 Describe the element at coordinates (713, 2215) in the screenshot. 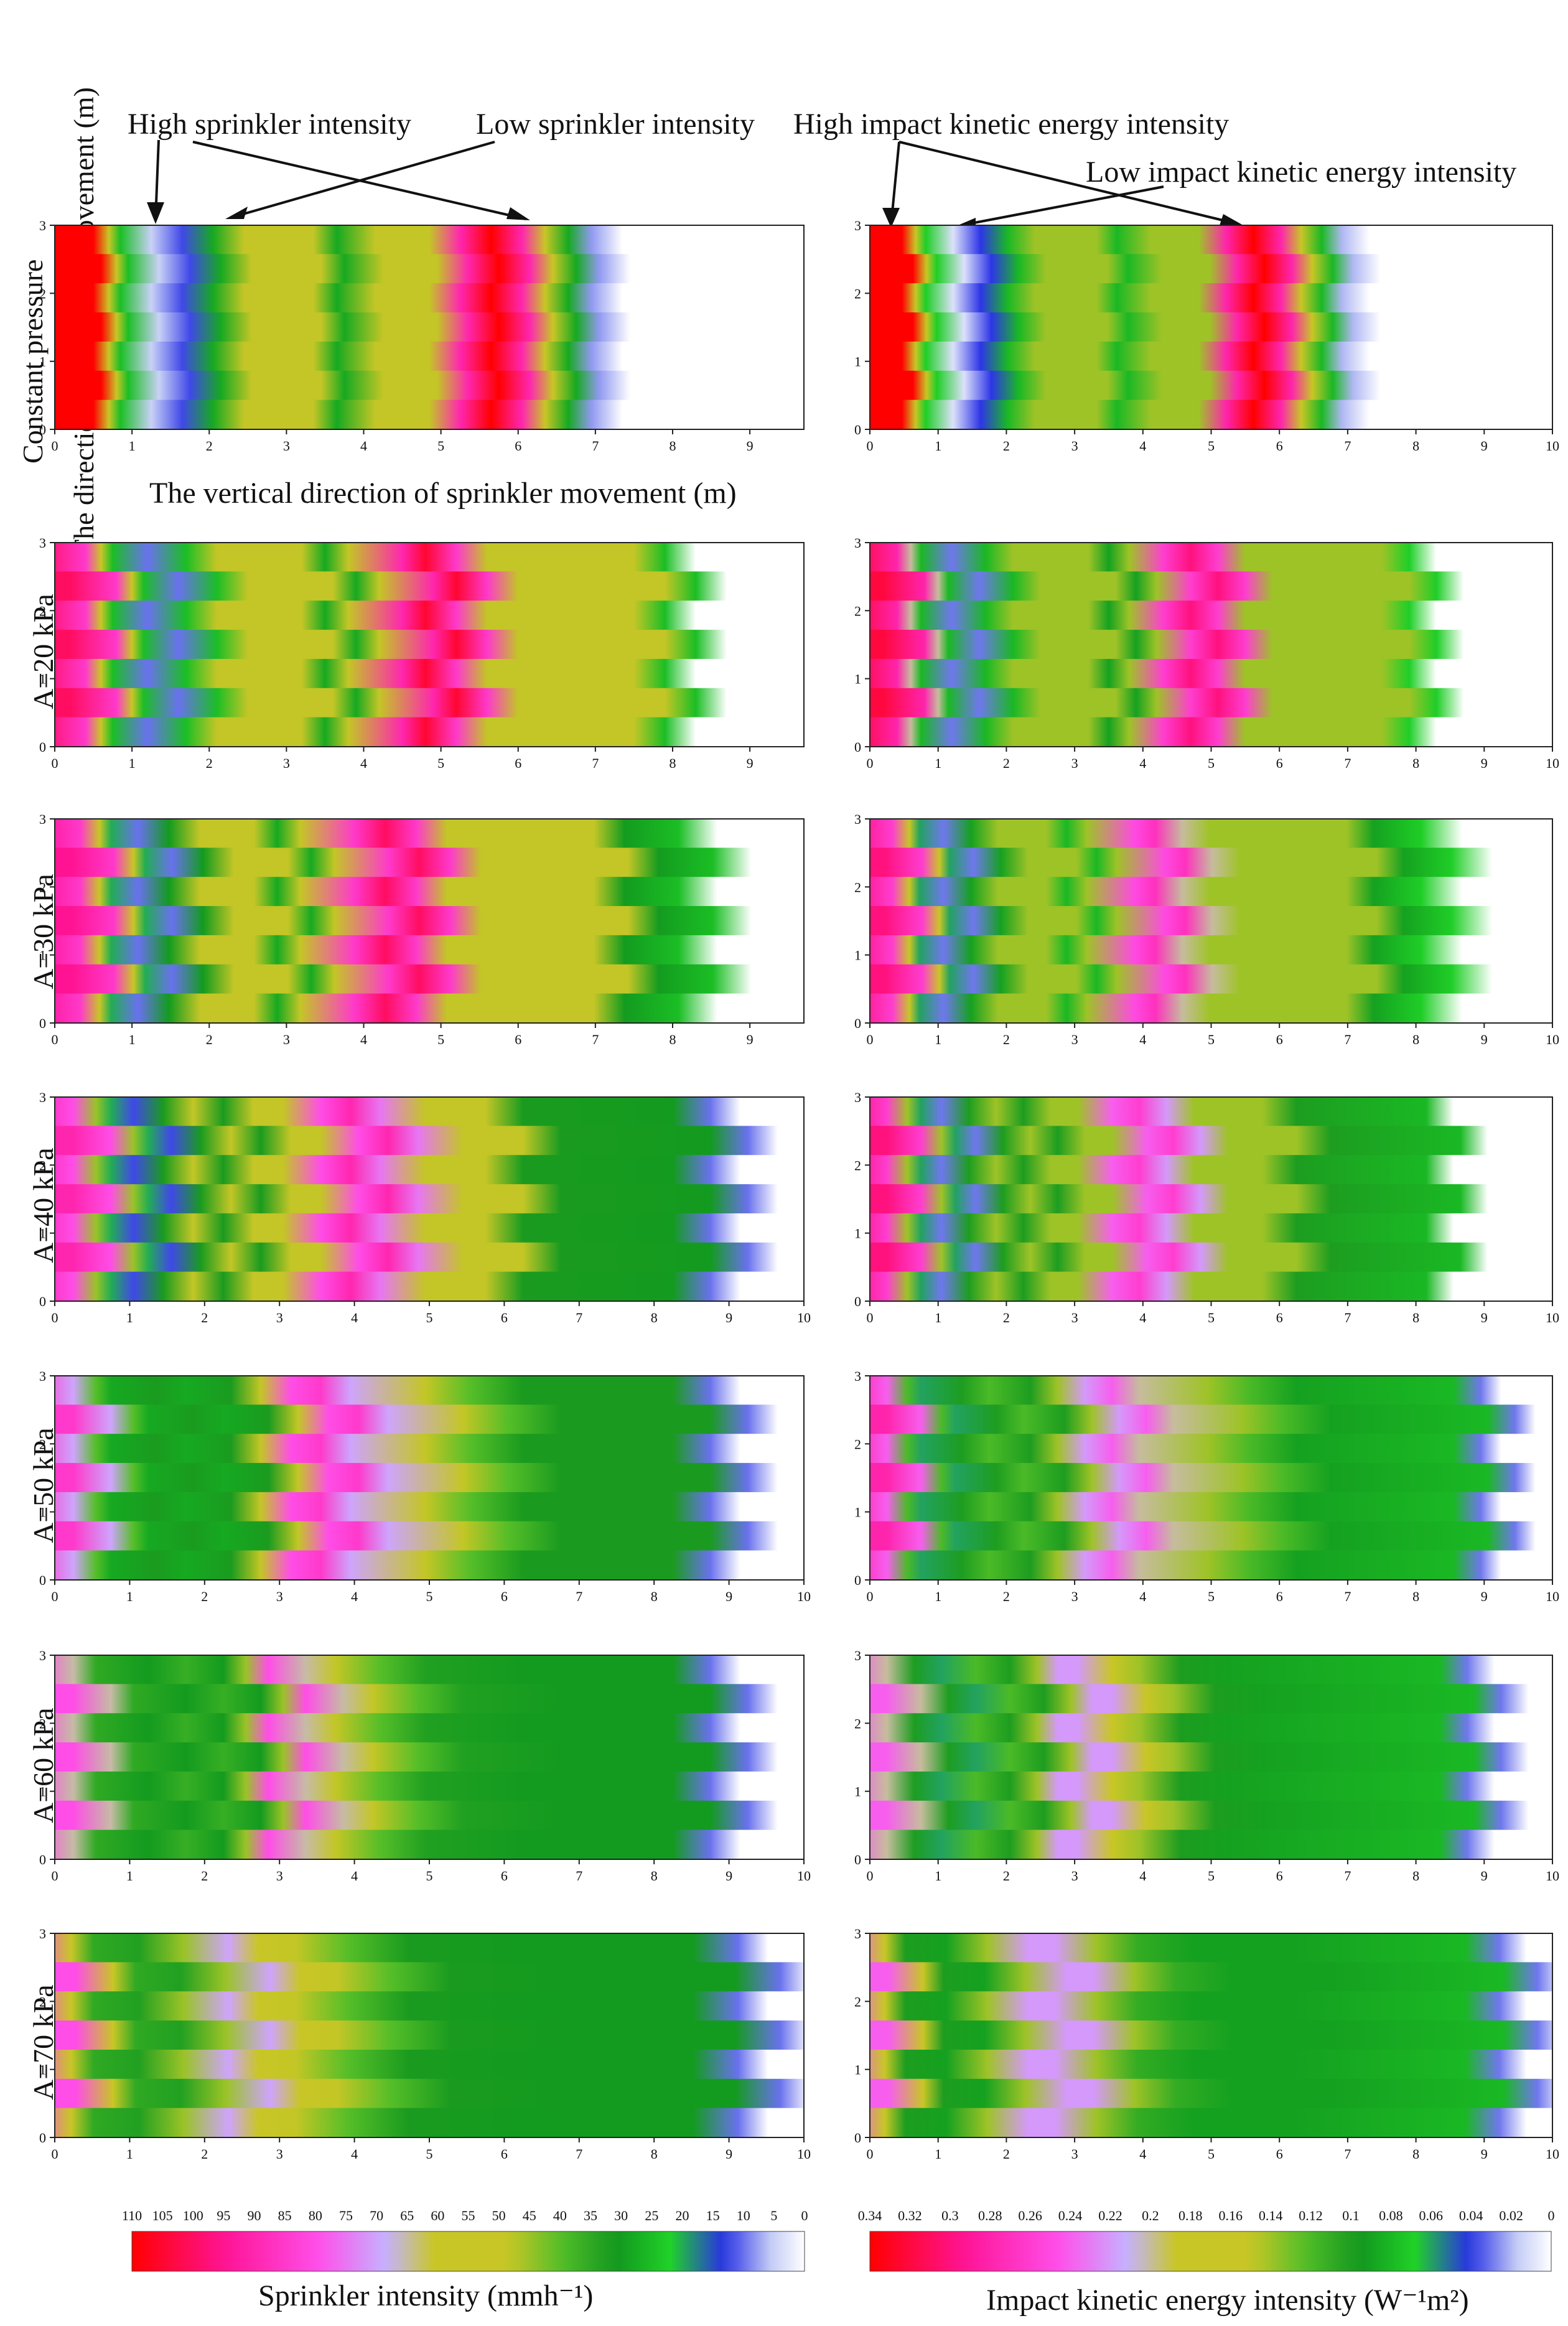

I see `colorbar-tick-label: 15` at that location.